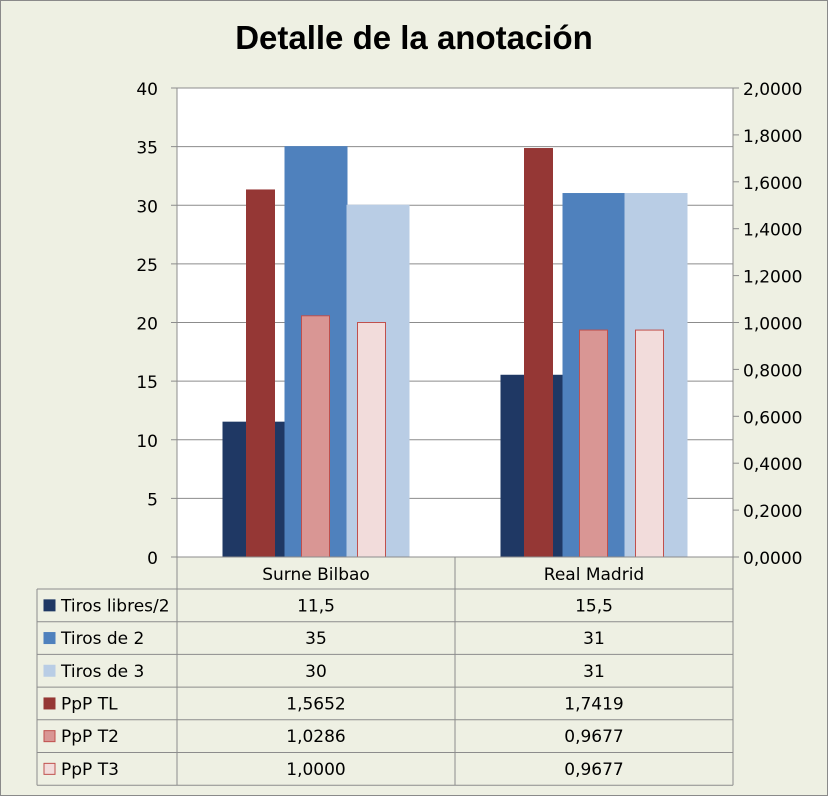  I want to click on right-tick-label: 0,0000, so click(772, 559).